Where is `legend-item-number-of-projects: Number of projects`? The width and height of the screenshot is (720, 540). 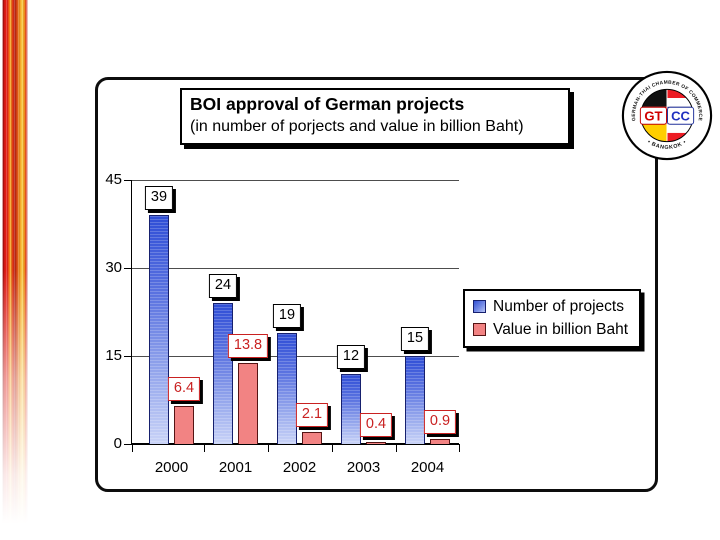
legend-item-number-of-projects: Number of projects is located at coordinates (550, 306).